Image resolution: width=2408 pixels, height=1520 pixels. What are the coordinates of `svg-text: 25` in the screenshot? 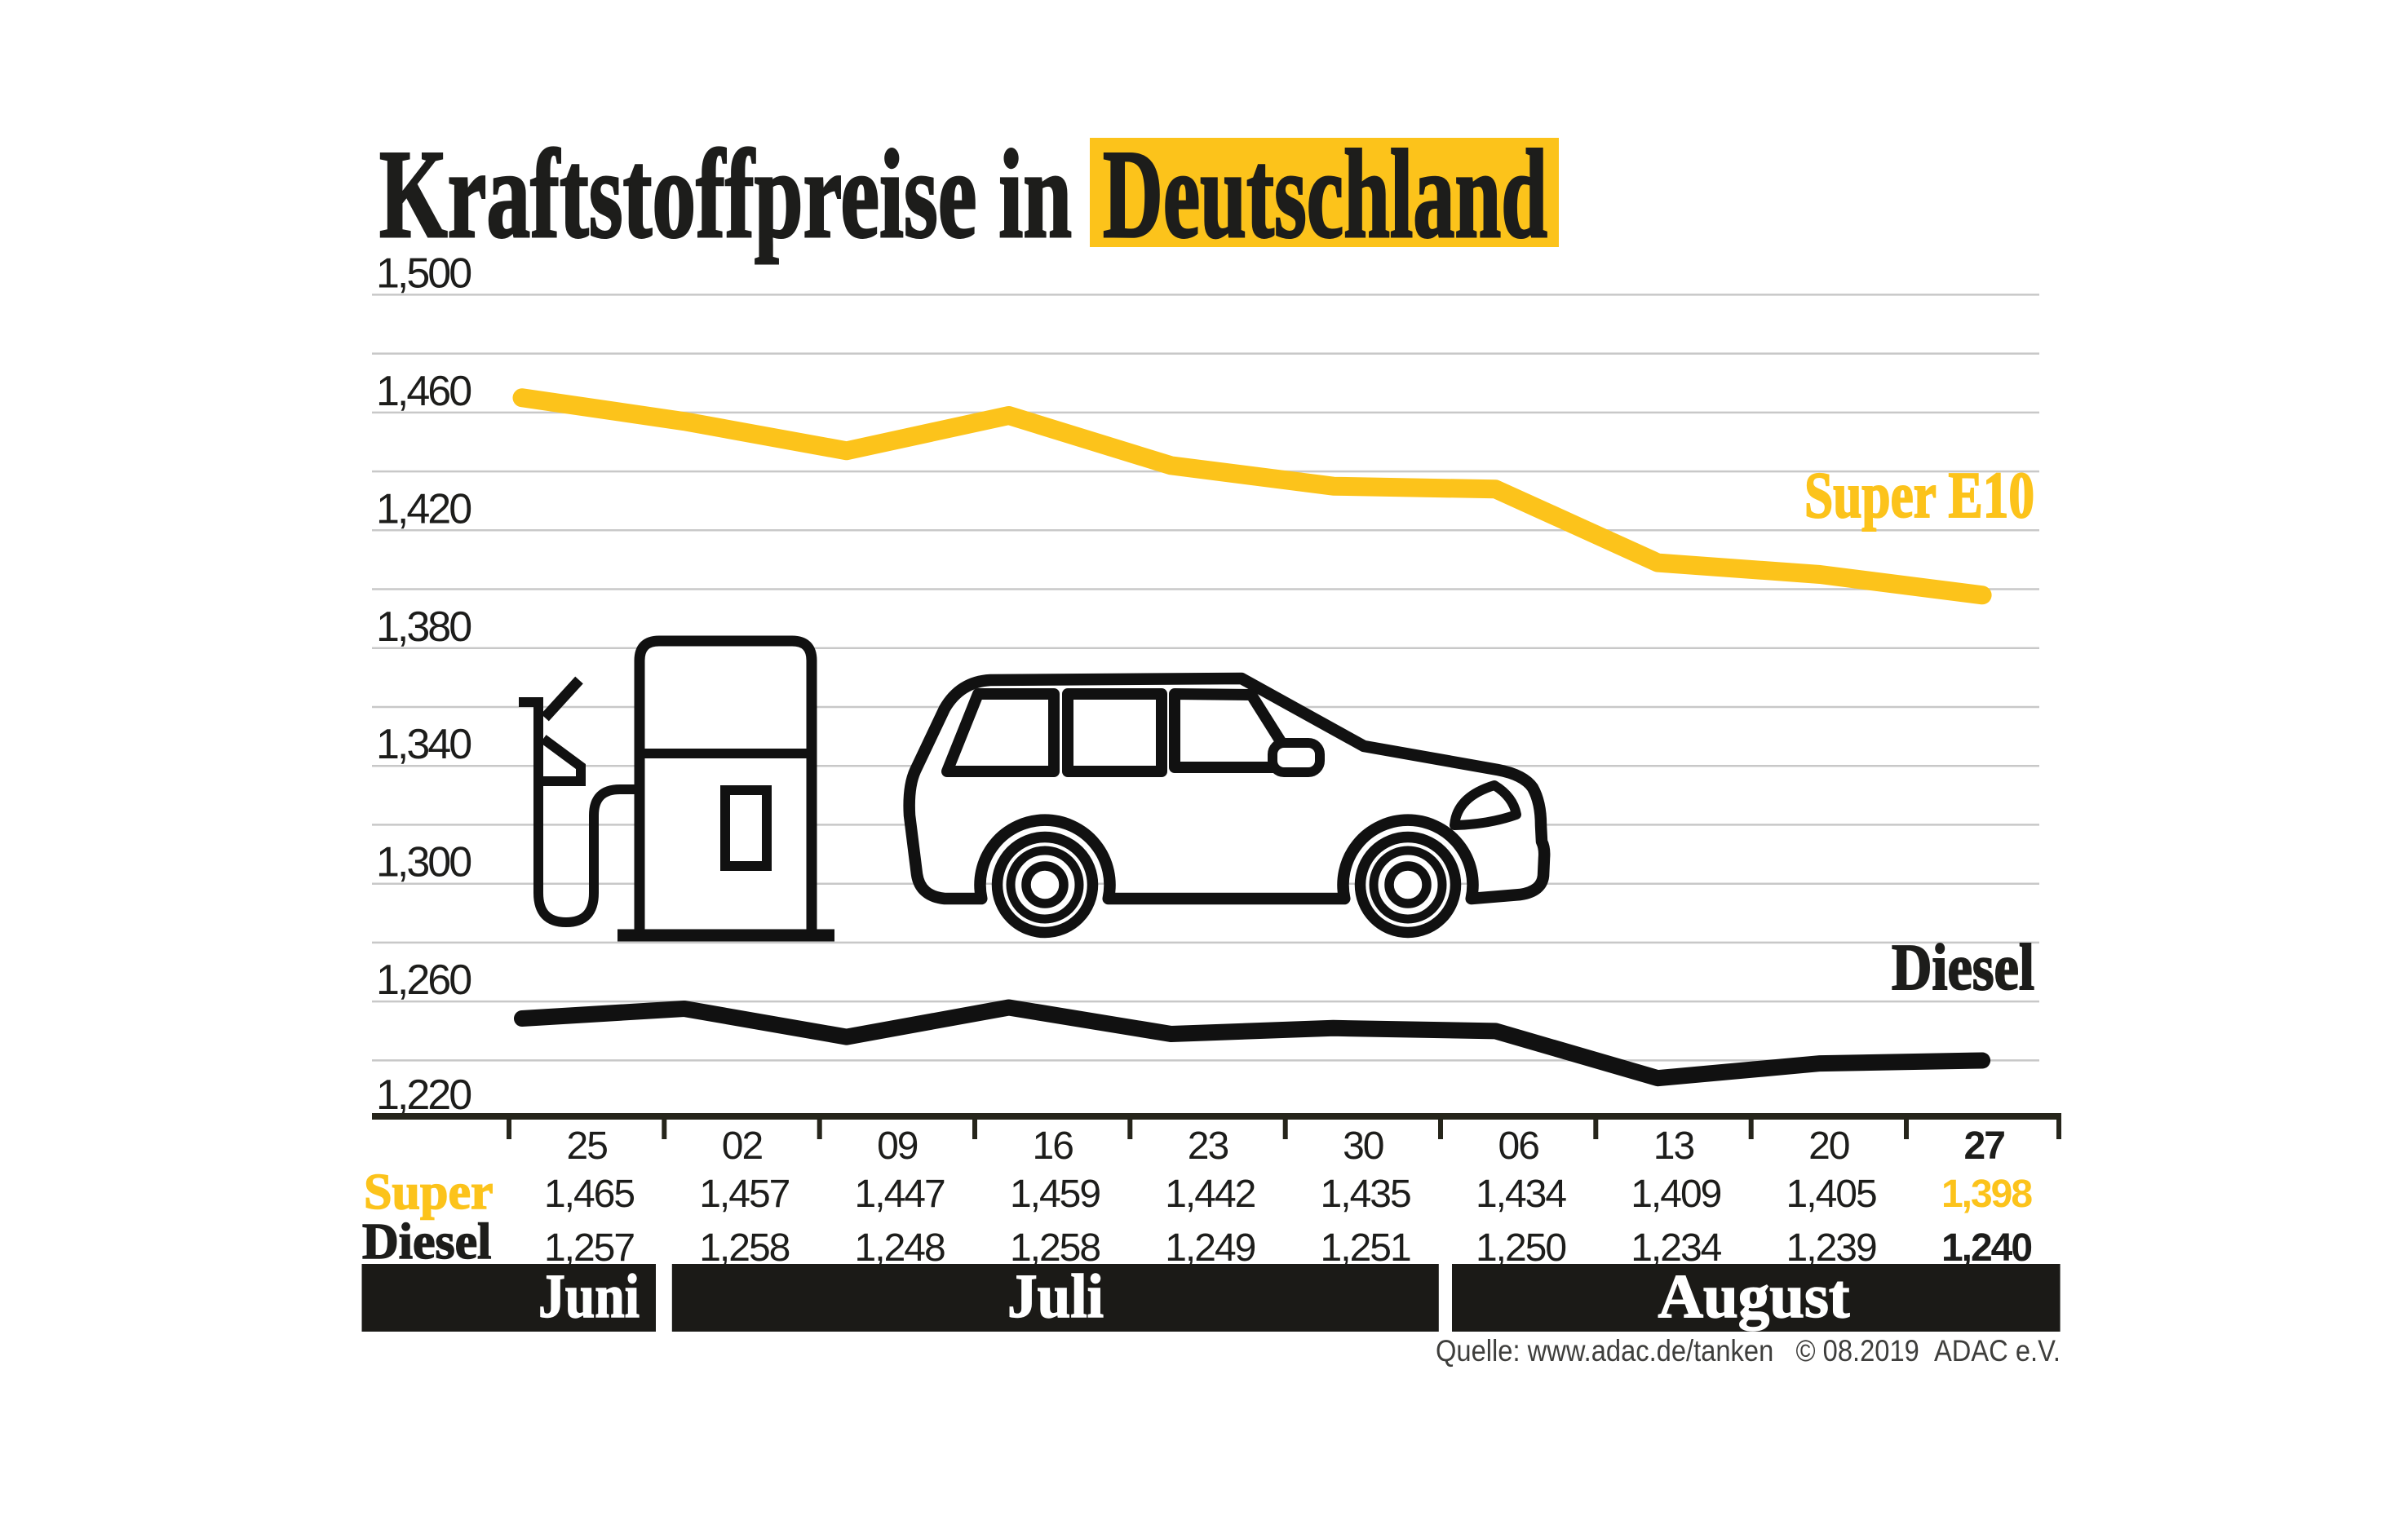 It's located at (587, 1146).